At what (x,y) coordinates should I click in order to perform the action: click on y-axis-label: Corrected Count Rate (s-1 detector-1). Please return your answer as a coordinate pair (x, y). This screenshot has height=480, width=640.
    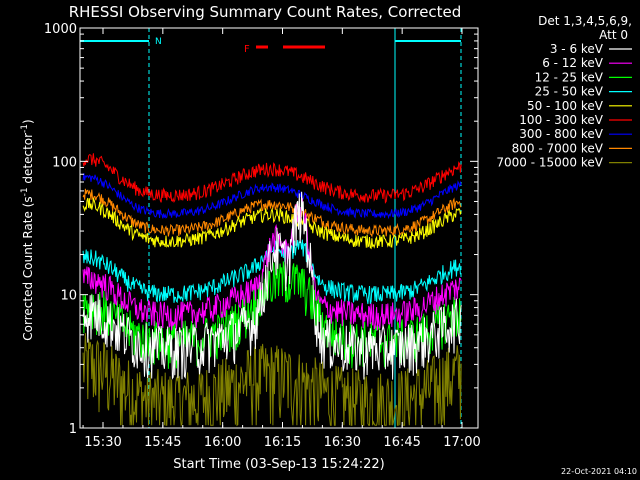
    Looking at the image, I should click on (27, 229).